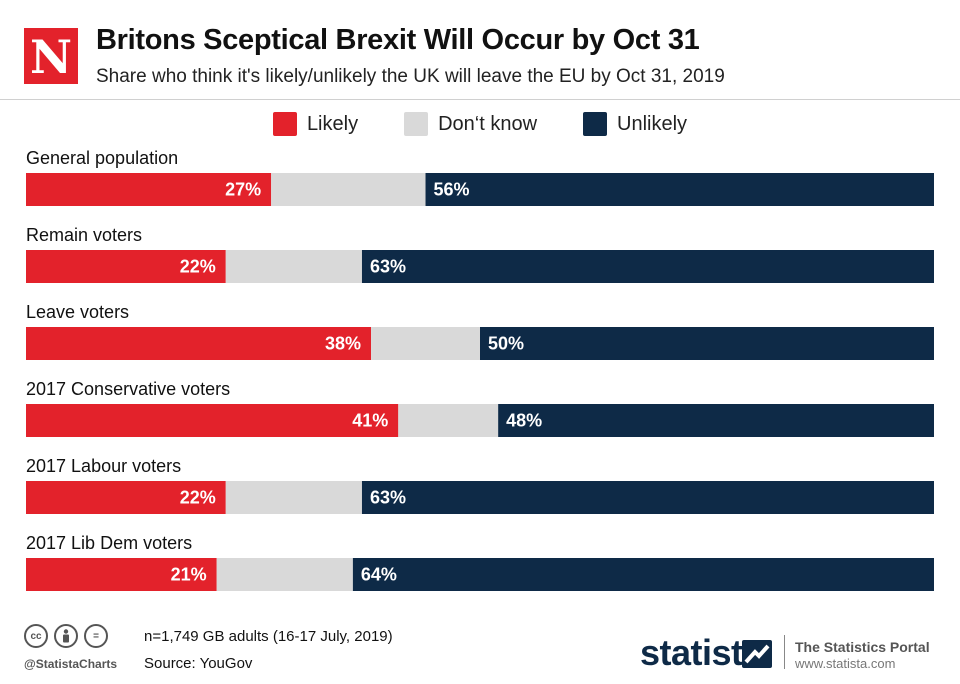 This screenshot has height=684, width=960. I want to click on data-label-likely-2017-lib-dem-voters: 21%, so click(189, 575).